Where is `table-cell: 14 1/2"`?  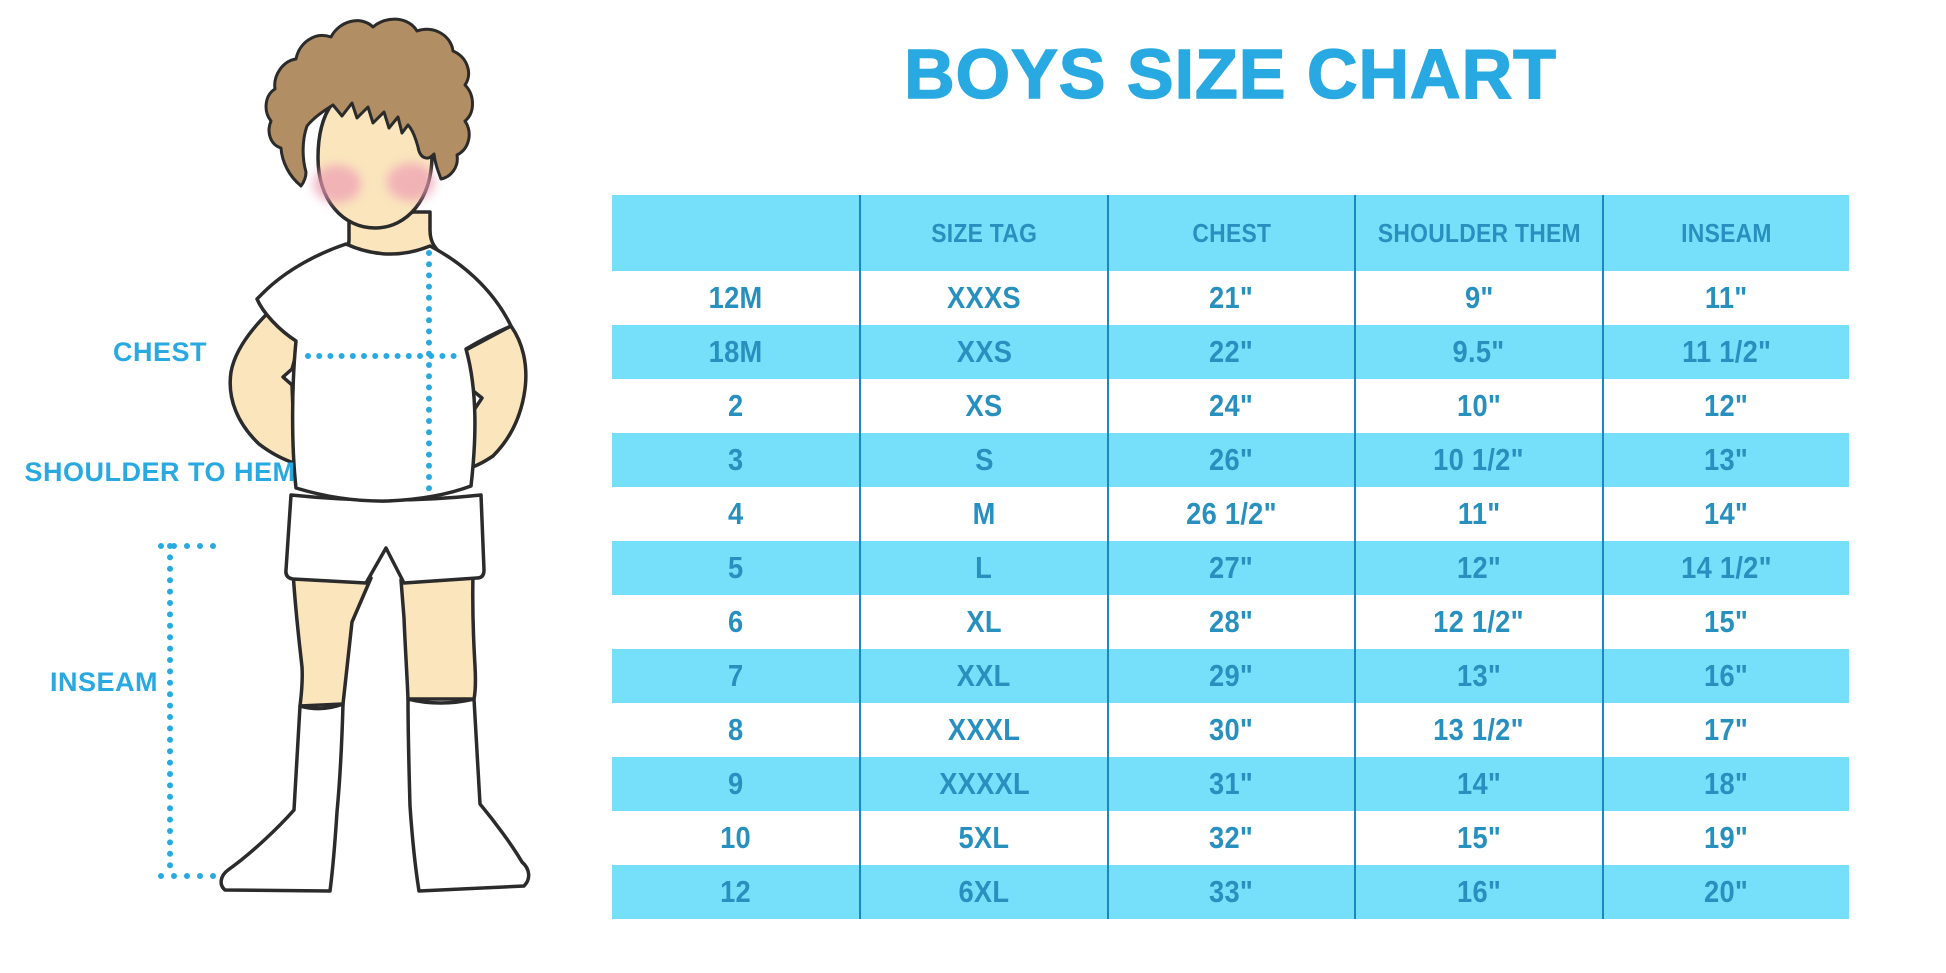
table-cell: 14 1/2" is located at coordinates (1725, 568).